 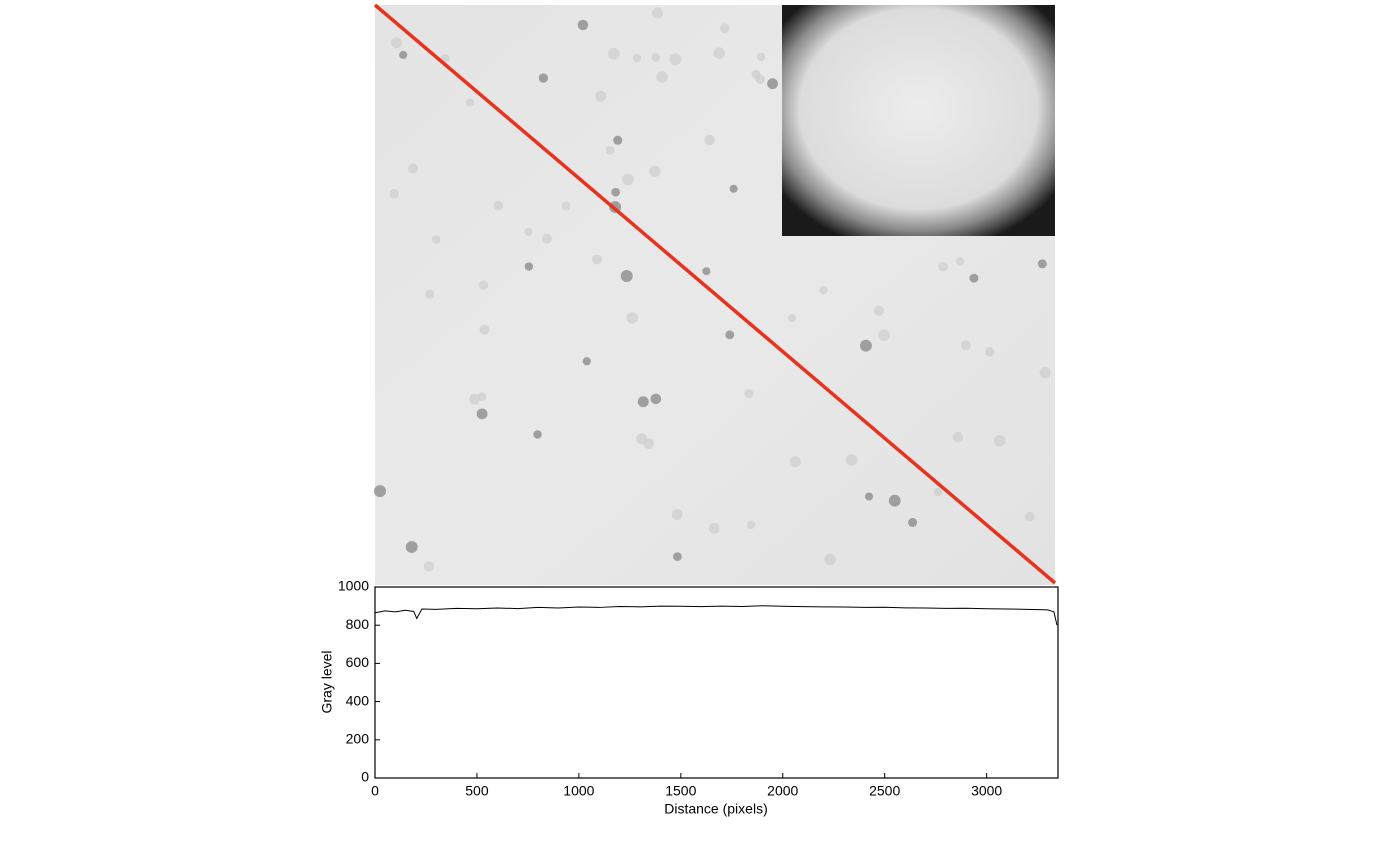 I want to click on x-tick-label: 1500, so click(x=680, y=791).